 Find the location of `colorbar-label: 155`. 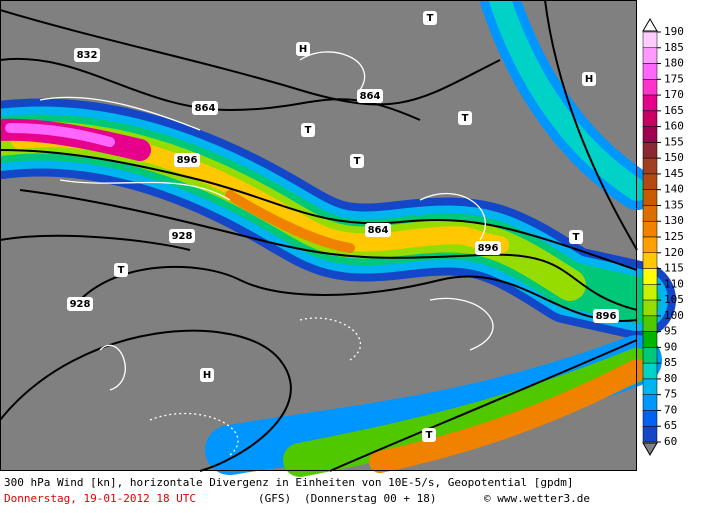

colorbar-label: 155 is located at coordinates (674, 141).